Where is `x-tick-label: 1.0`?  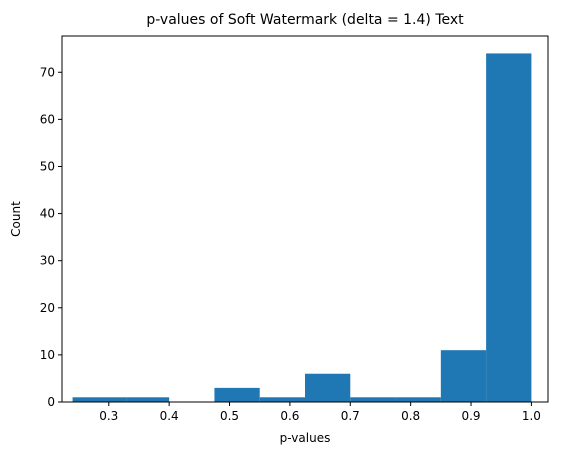
x-tick-label: 1.0 is located at coordinates (531, 416).